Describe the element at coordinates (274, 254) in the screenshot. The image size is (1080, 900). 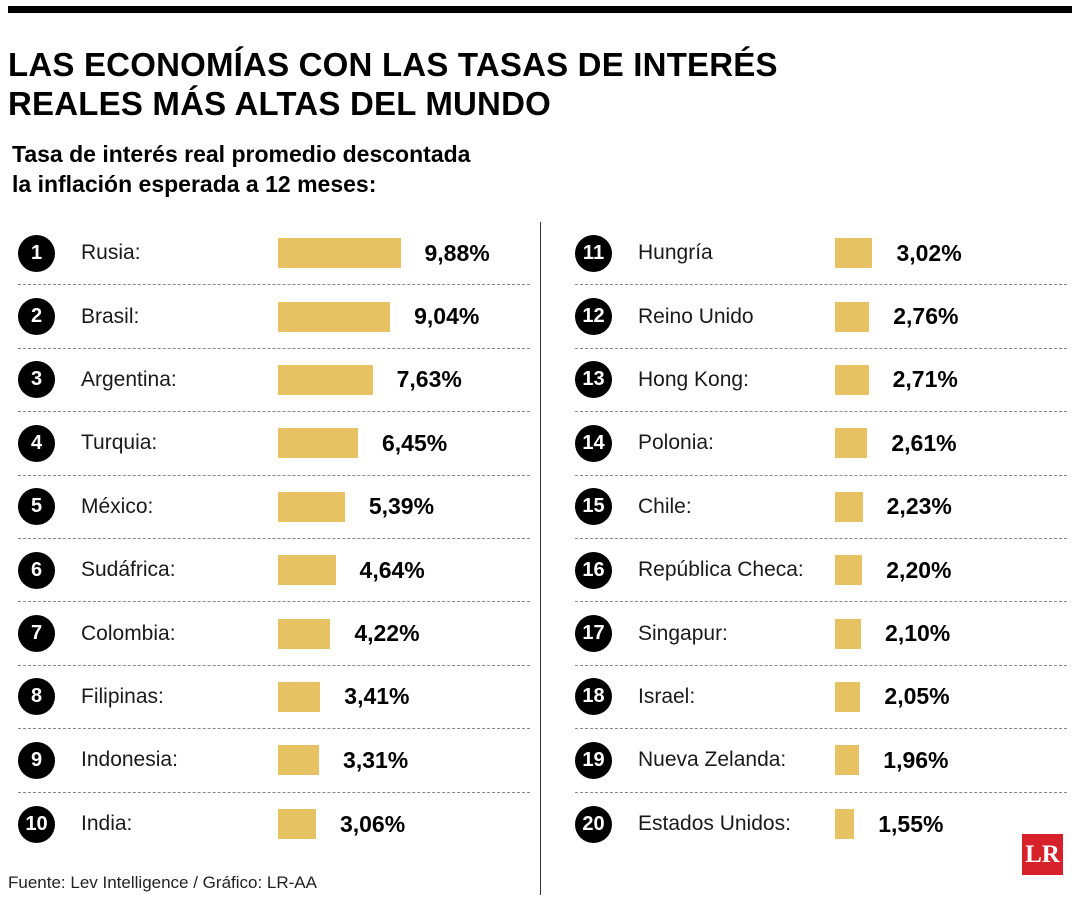
I see `rank-row: 1 Rusia: 9,88%` at that location.